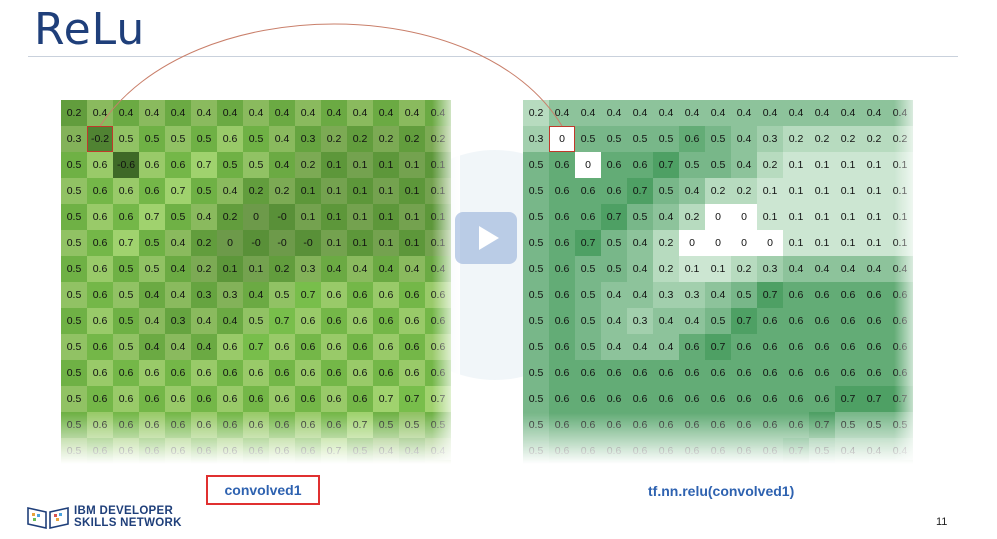 This screenshot has width=997, height=539. What do you see at coordinates (486, 238) in the screenshot?
I see `play-button-icon` at bounding box center [486, 238].